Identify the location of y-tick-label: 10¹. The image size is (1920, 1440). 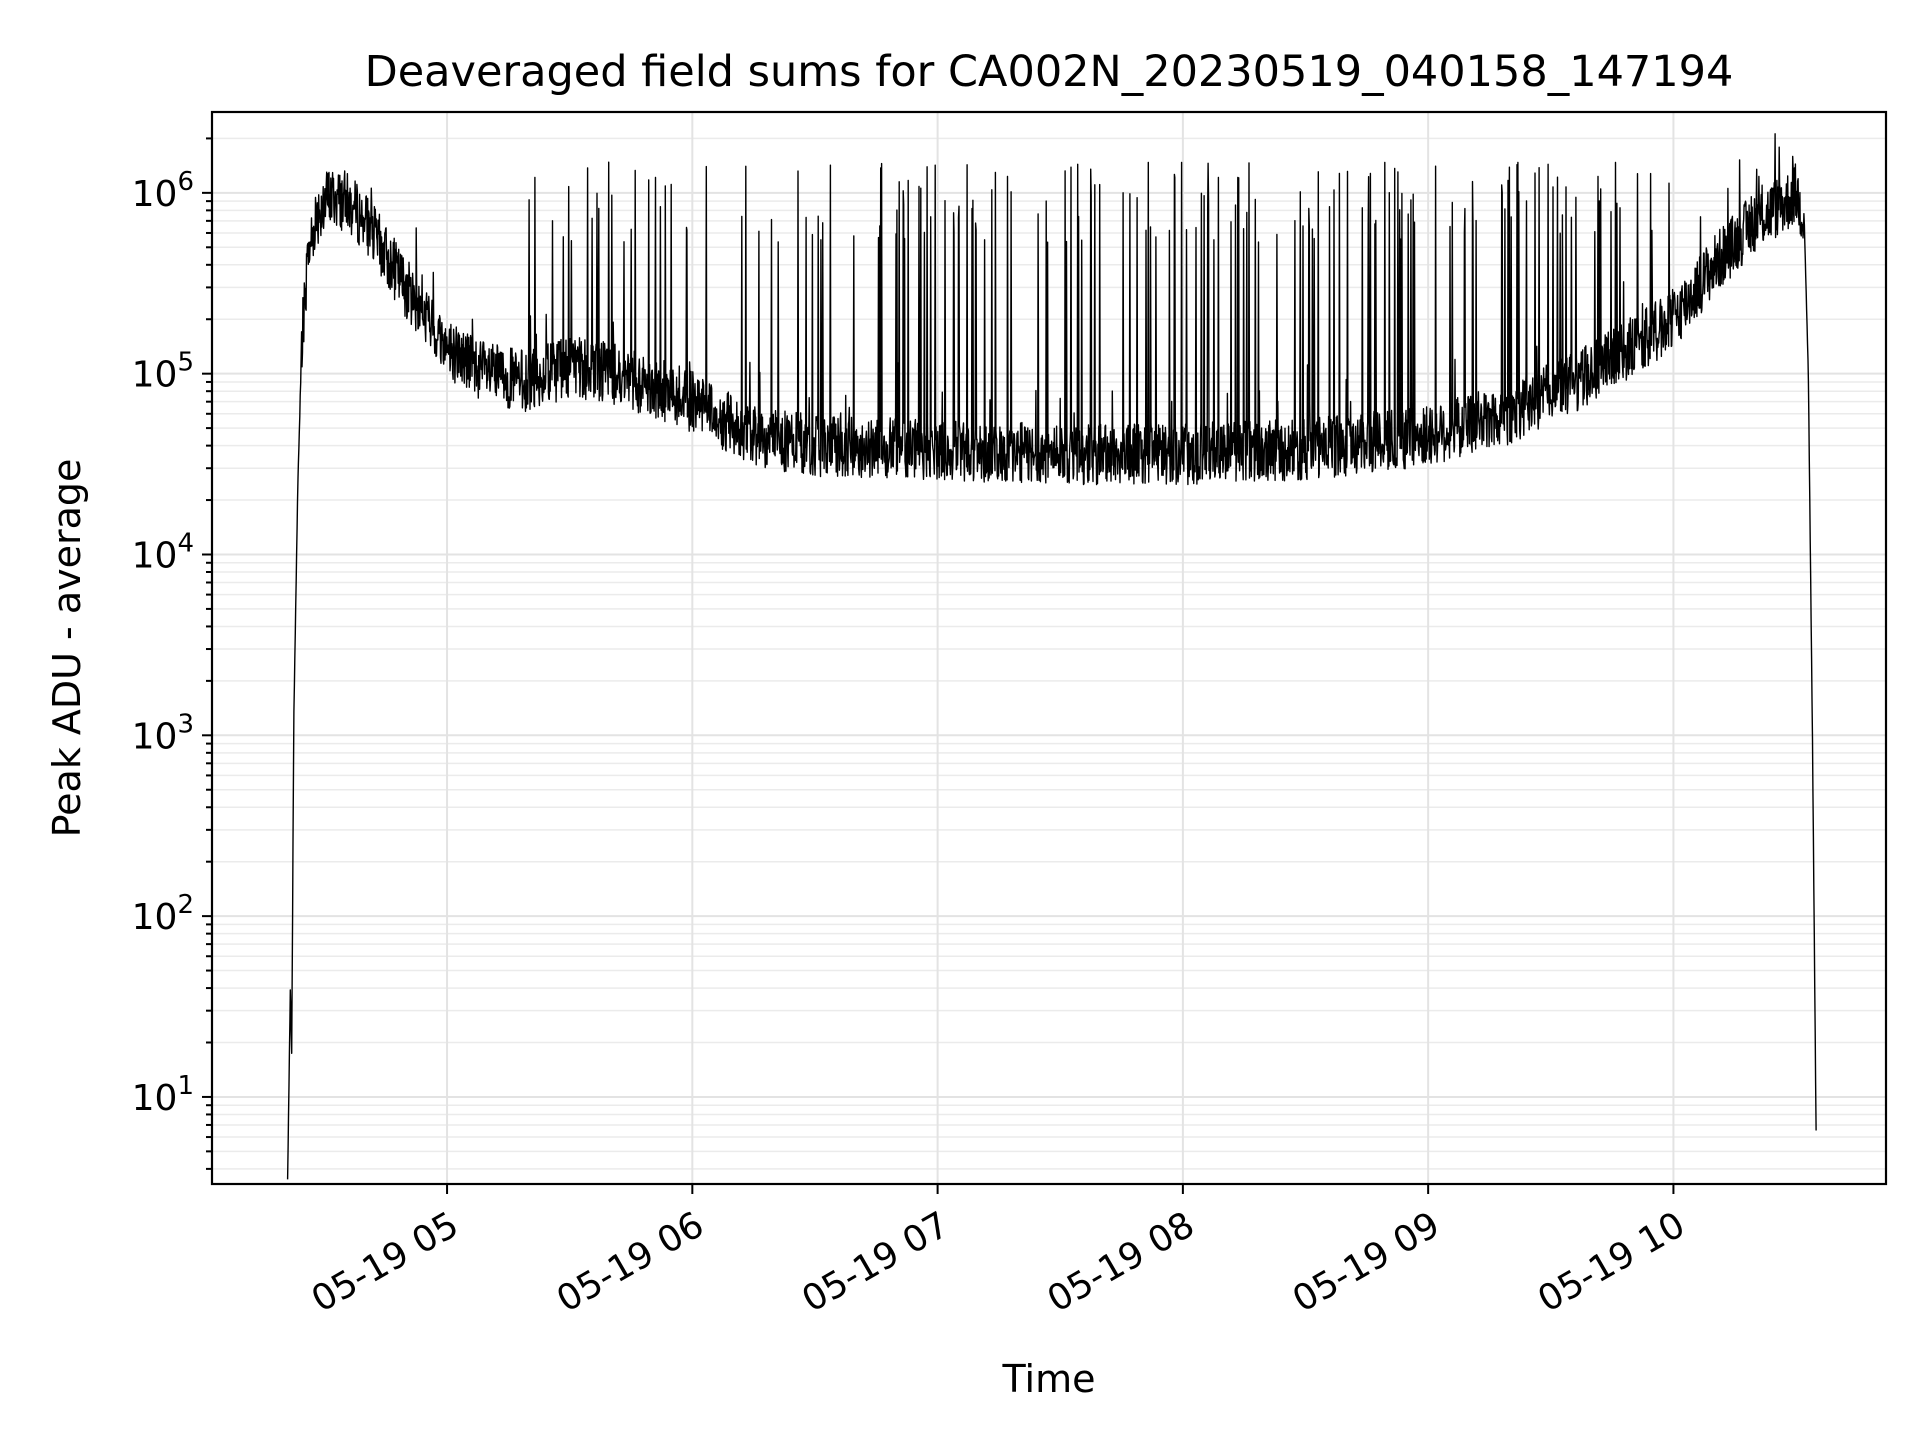
(163, 1095).